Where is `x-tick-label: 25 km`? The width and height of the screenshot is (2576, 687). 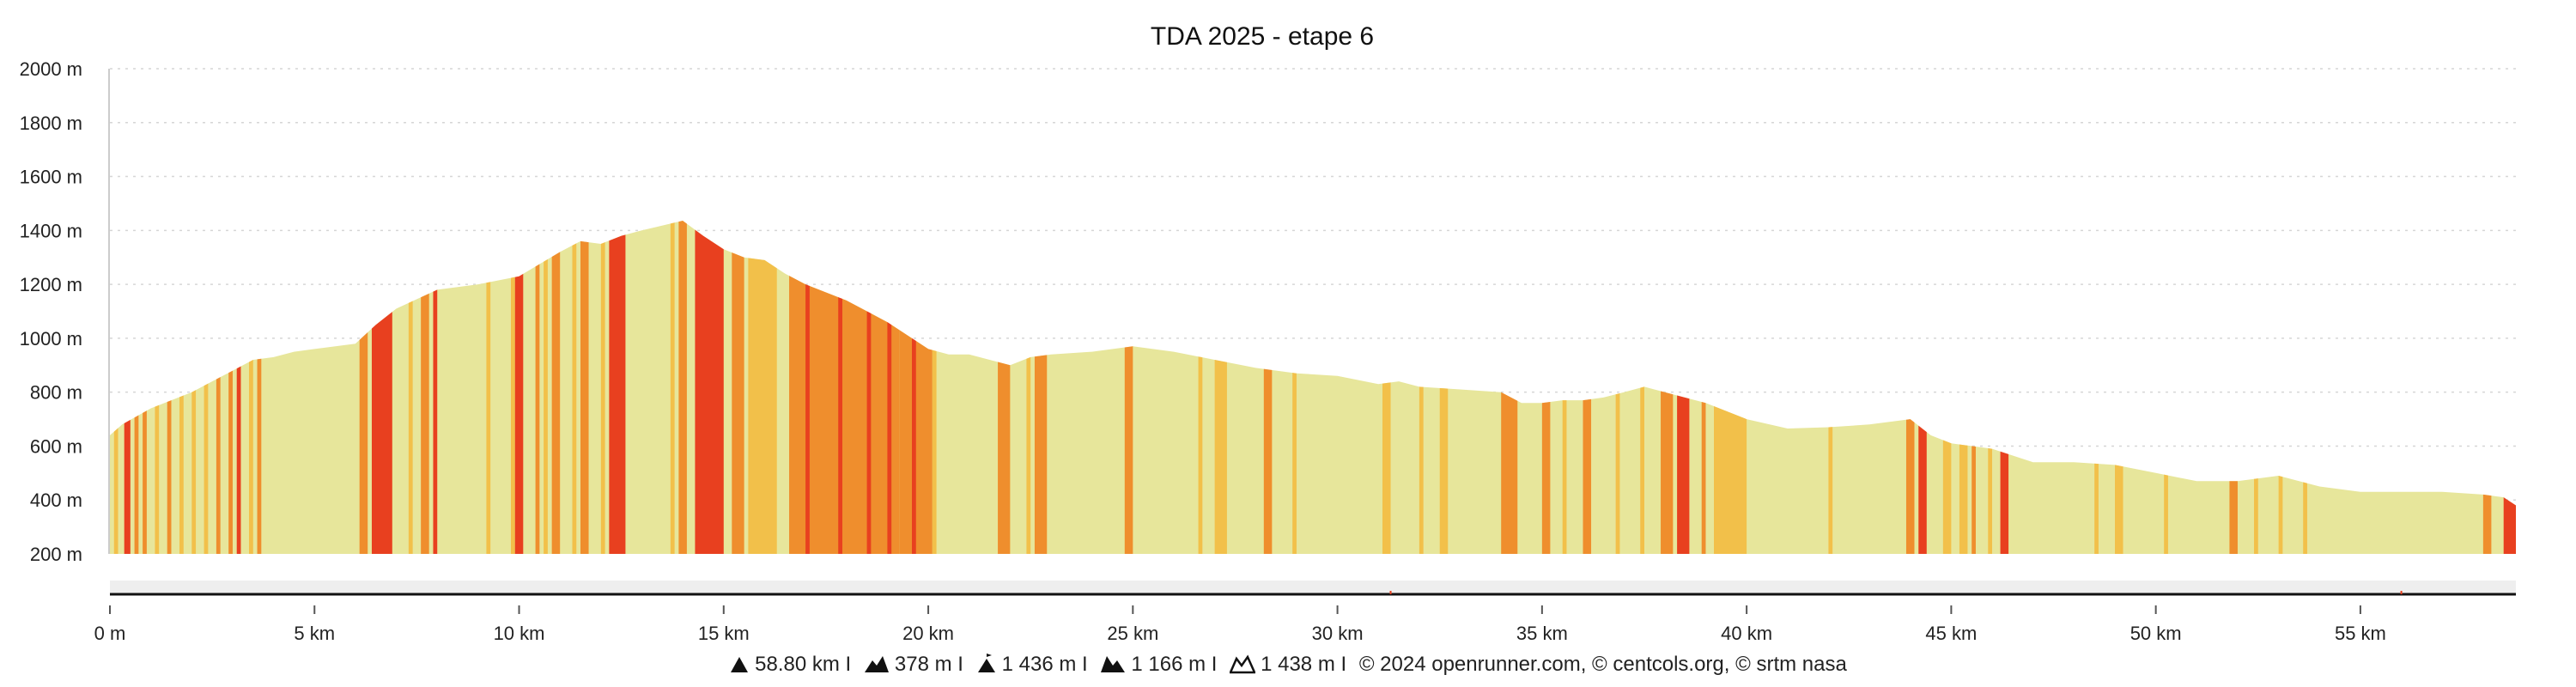
x-tick-label: 25 km is located at coordinates (1133, 633).